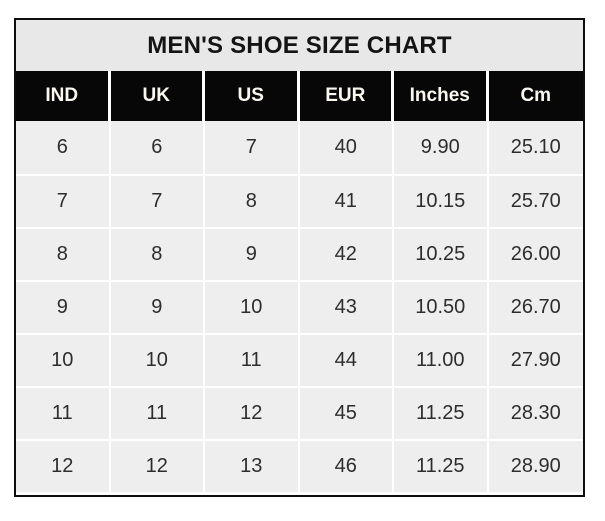 This screenshot has width=605, height=521. What do you see at coordinates (535, 306) in the screenshot?
I see `table-cell: 26.70` at bounding box center [535, 306].